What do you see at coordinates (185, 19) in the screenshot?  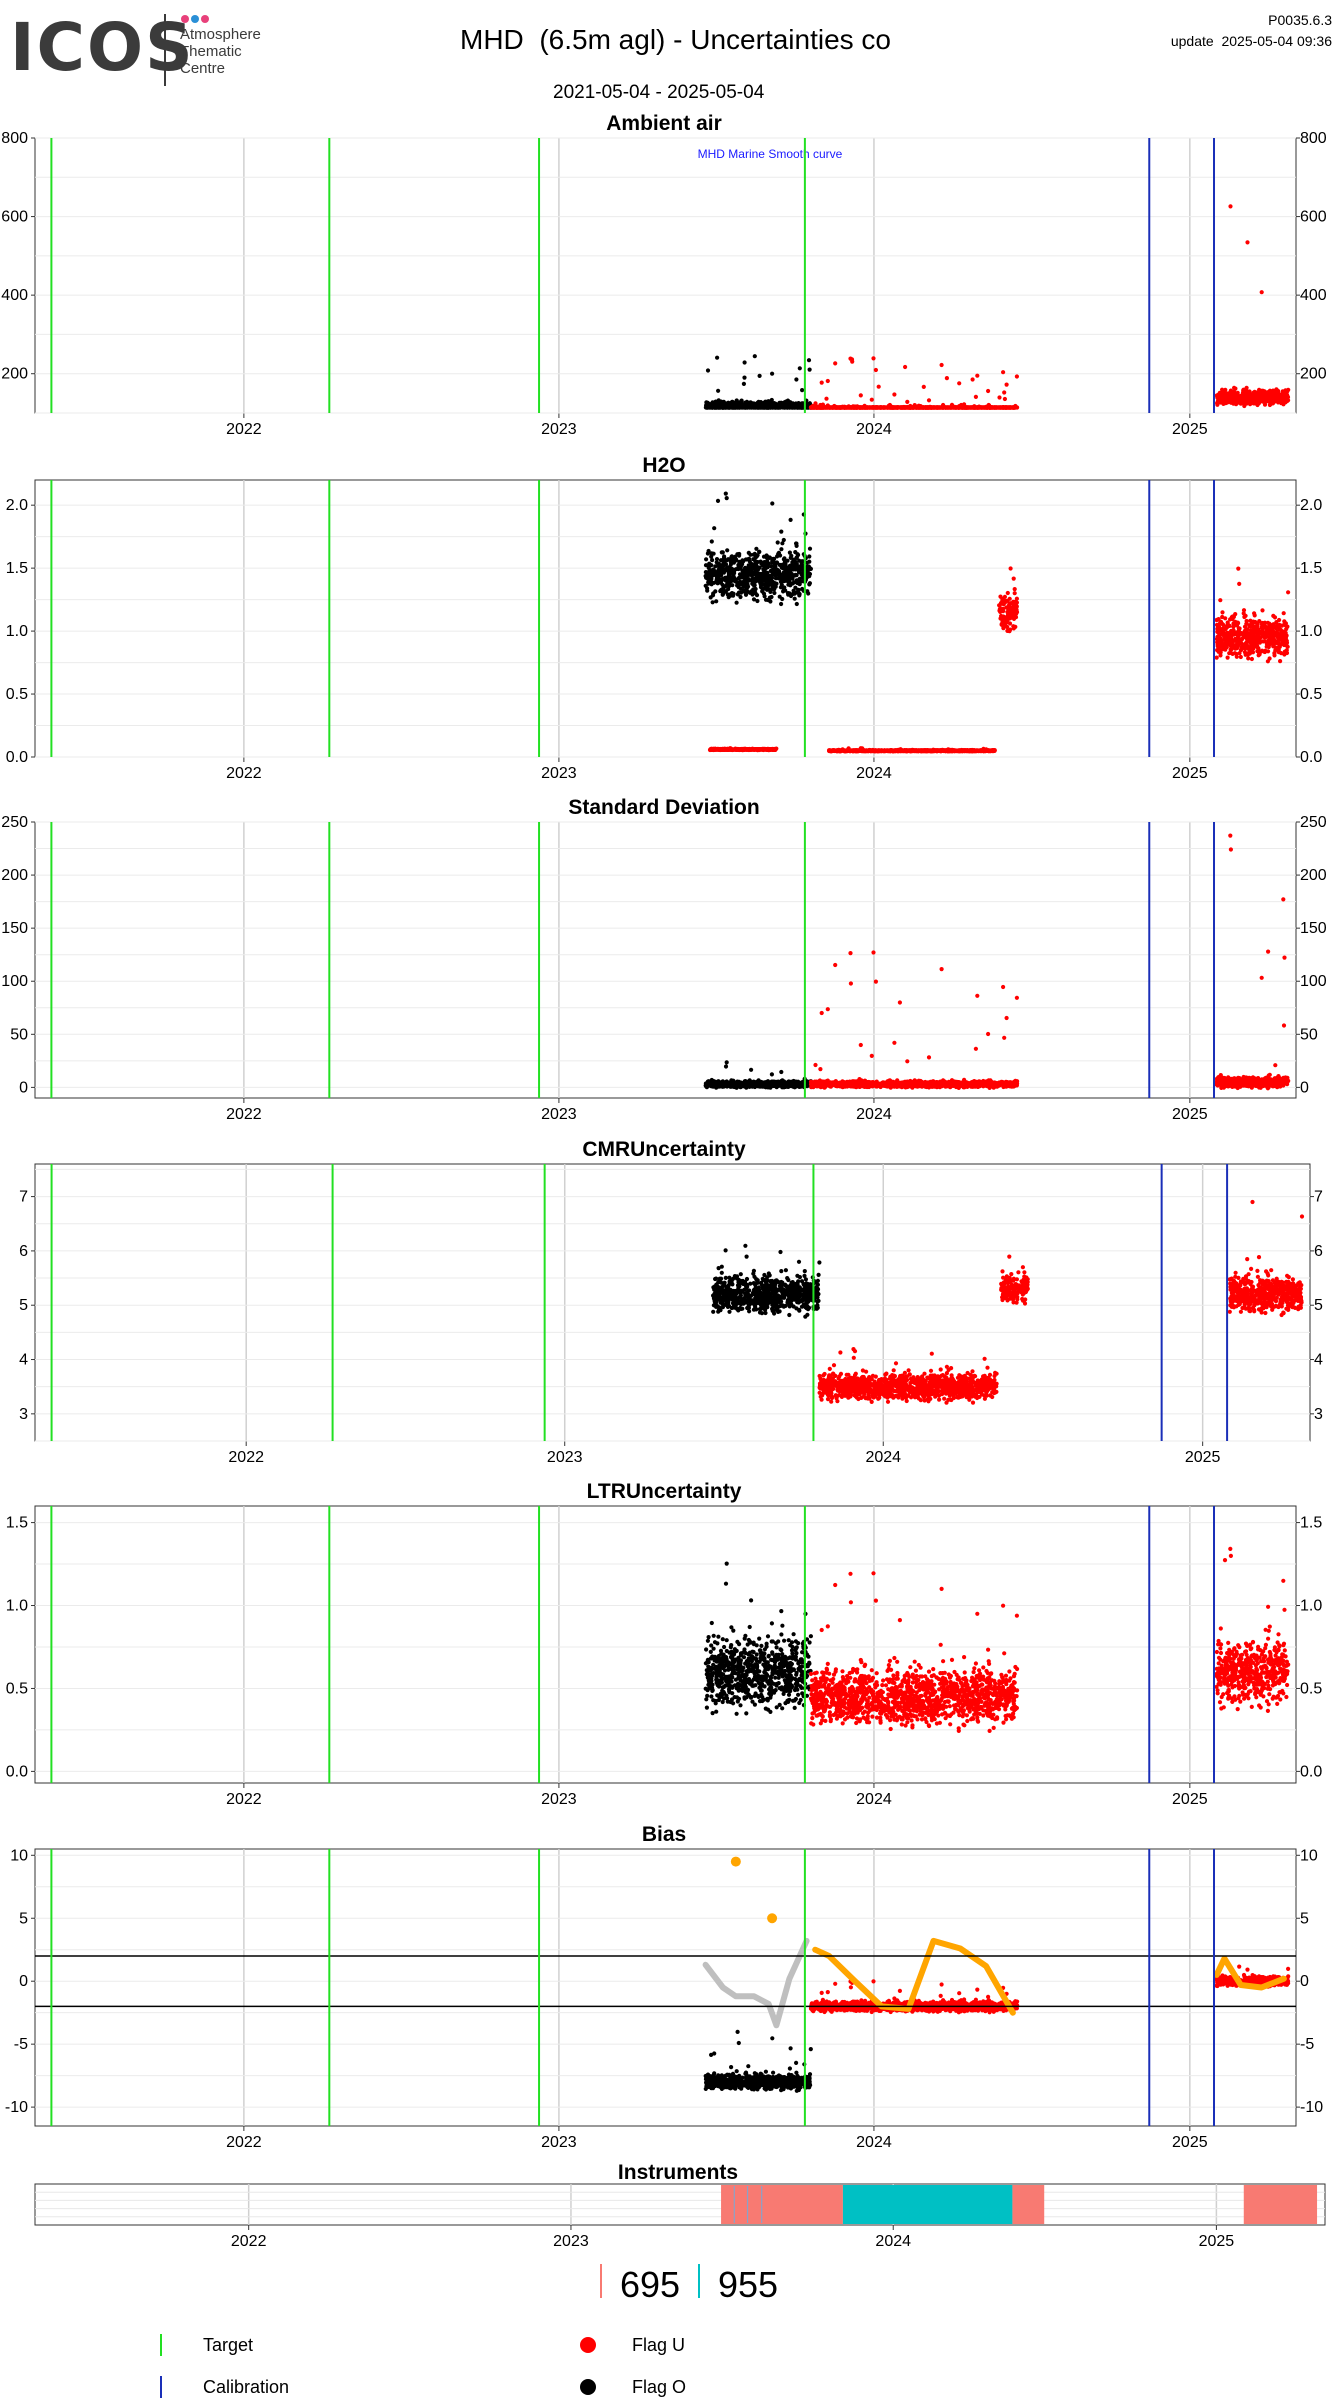 I see `logo-dot-pink` at bounding box center [185, 19].